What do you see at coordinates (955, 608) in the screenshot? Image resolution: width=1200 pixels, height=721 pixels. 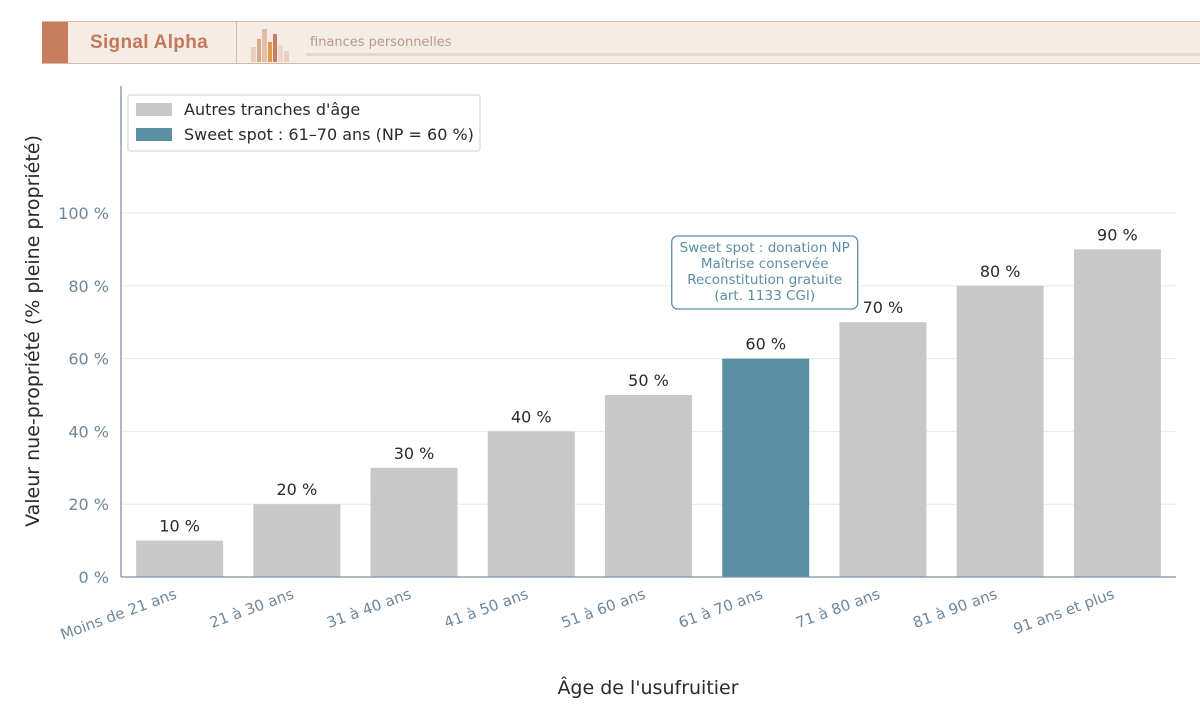 I see `x-tick-label: 81 à 90 ans` at bounding box center [955, 608].